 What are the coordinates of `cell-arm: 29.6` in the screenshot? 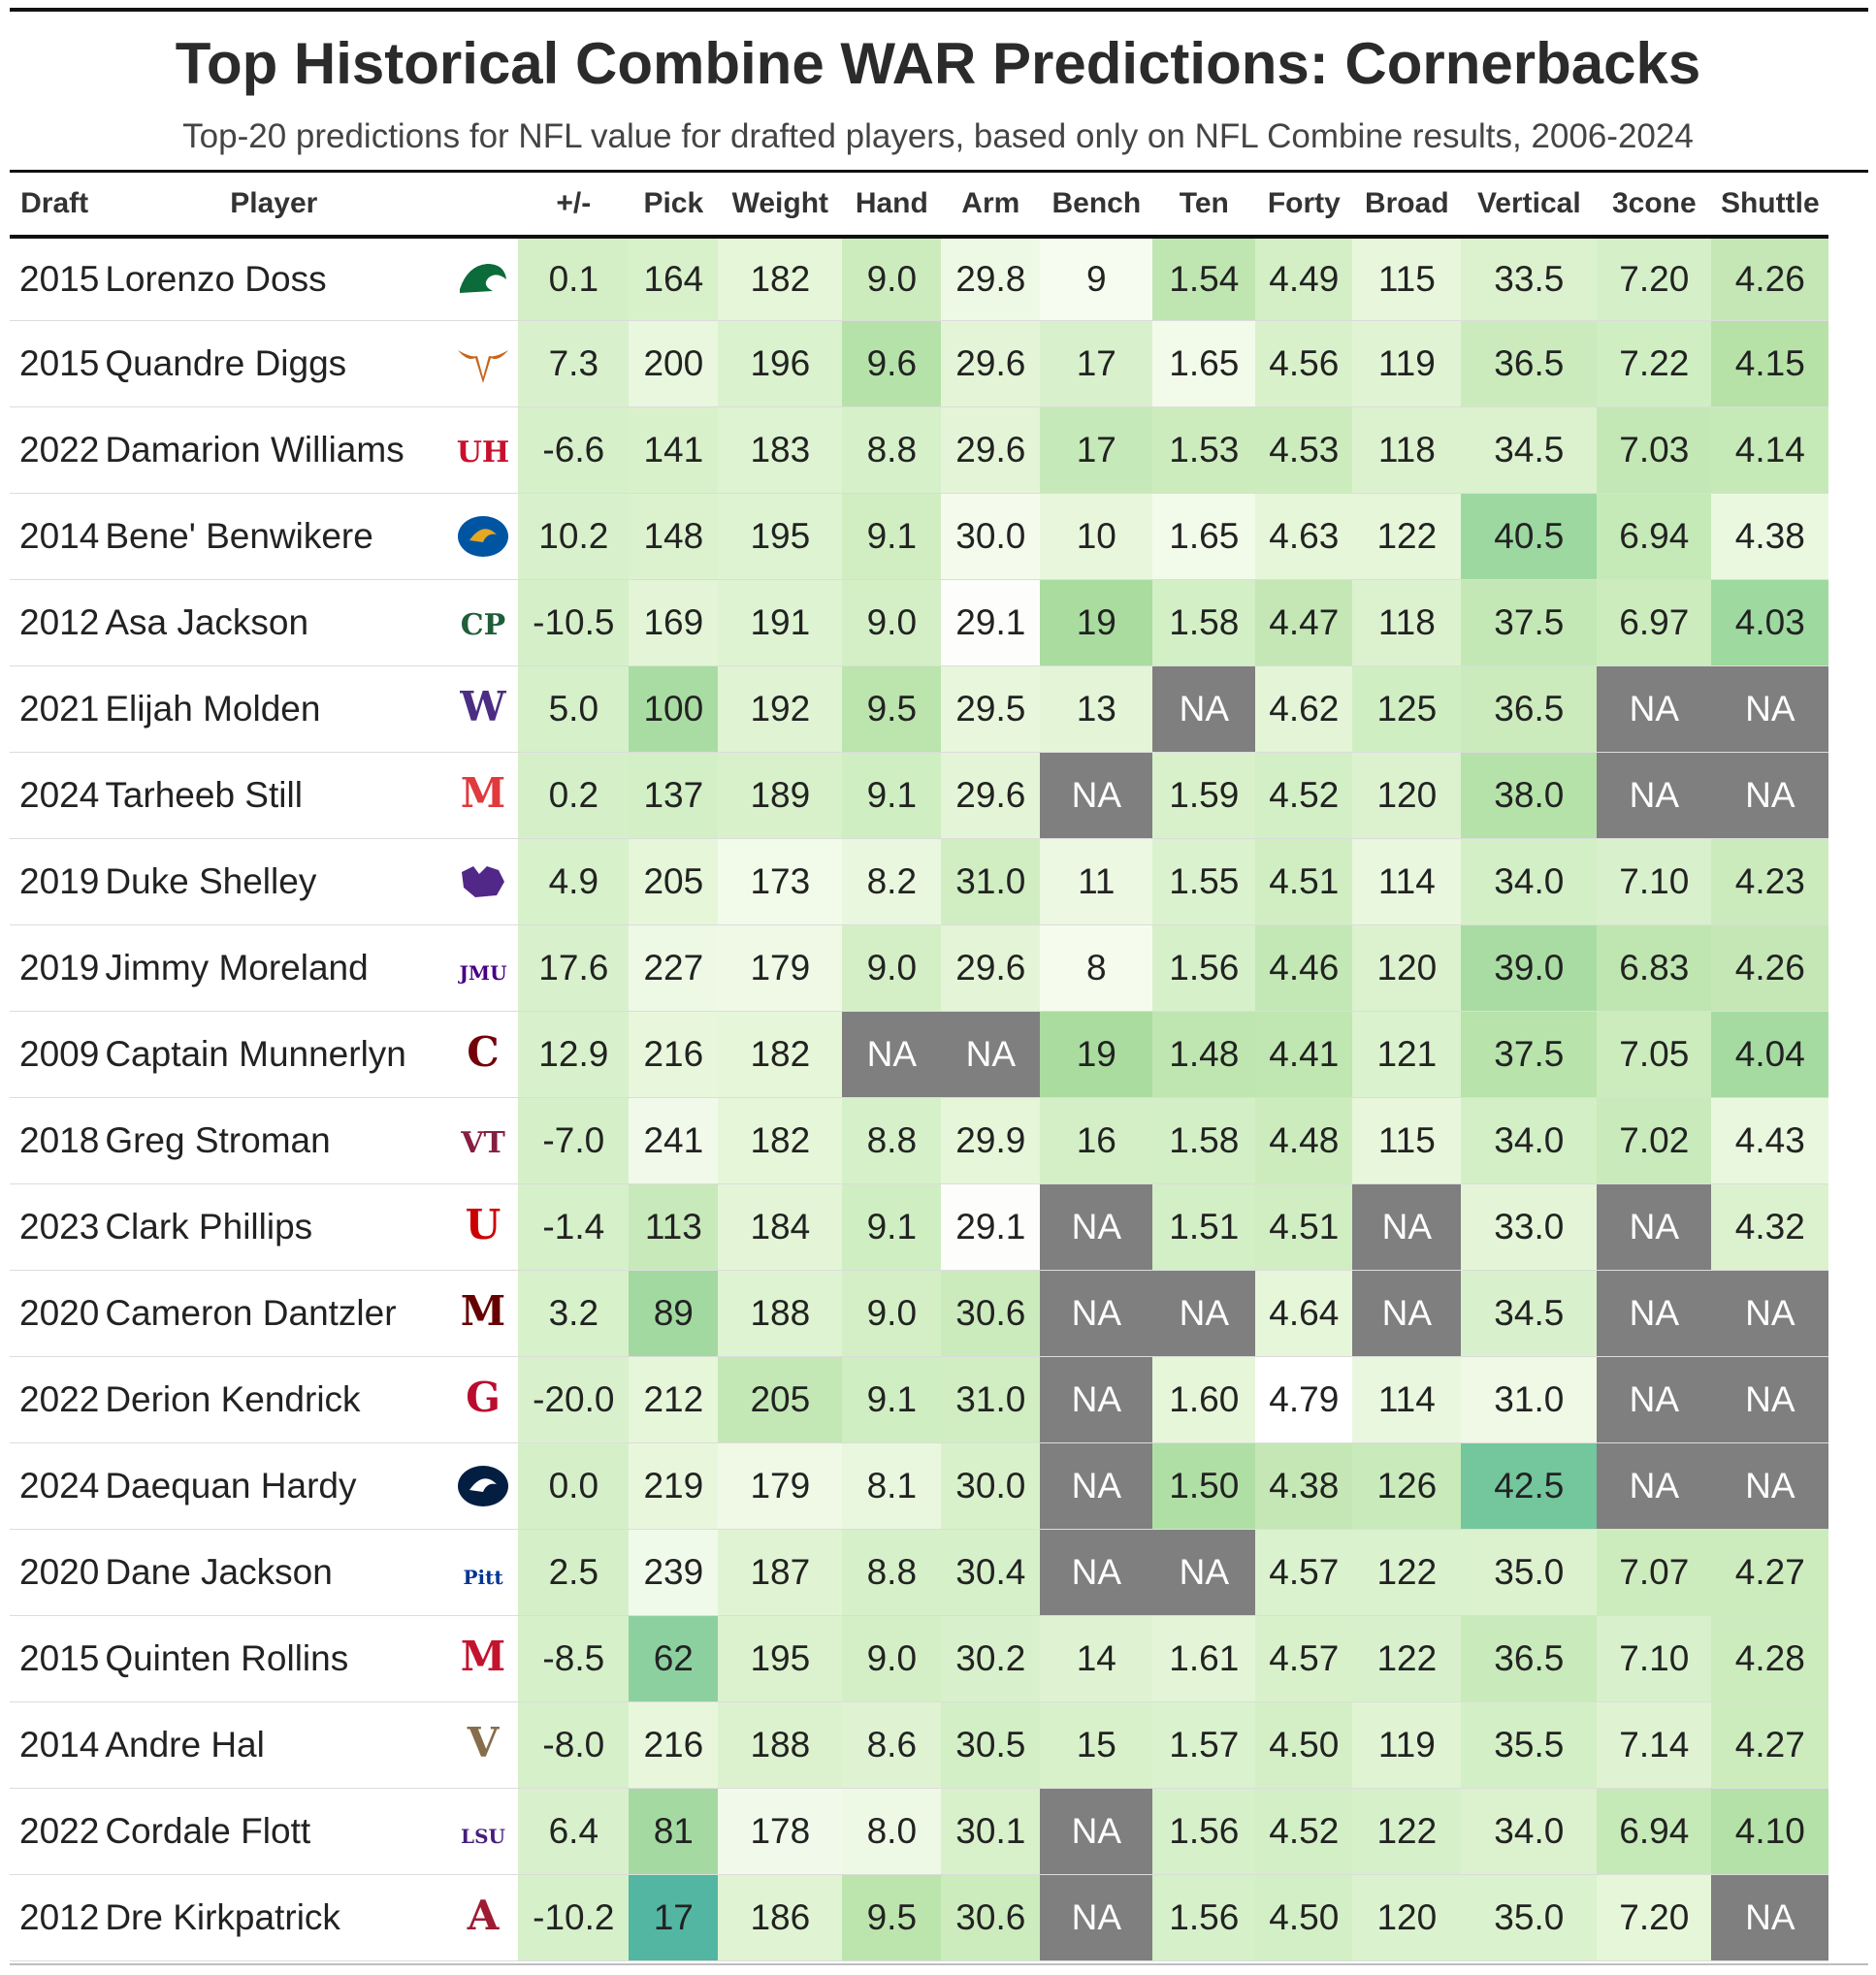 It's located at (991, 795).